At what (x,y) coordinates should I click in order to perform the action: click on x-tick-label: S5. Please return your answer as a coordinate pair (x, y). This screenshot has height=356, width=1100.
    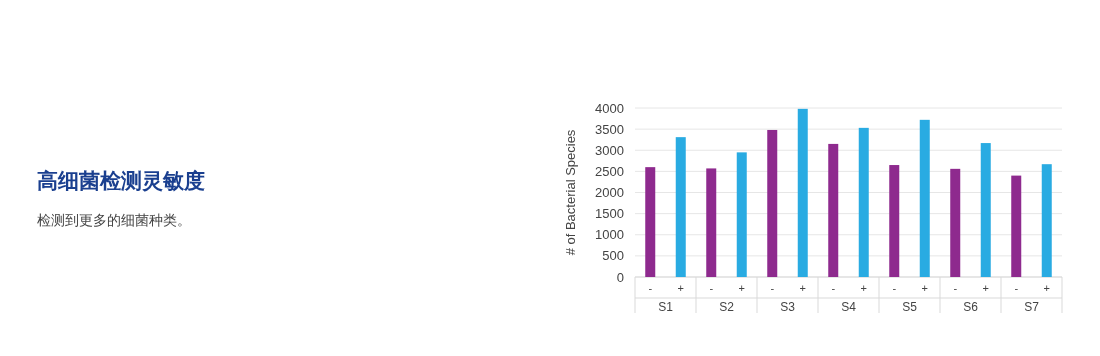
    Looking at the image, I should click on (910, 307).